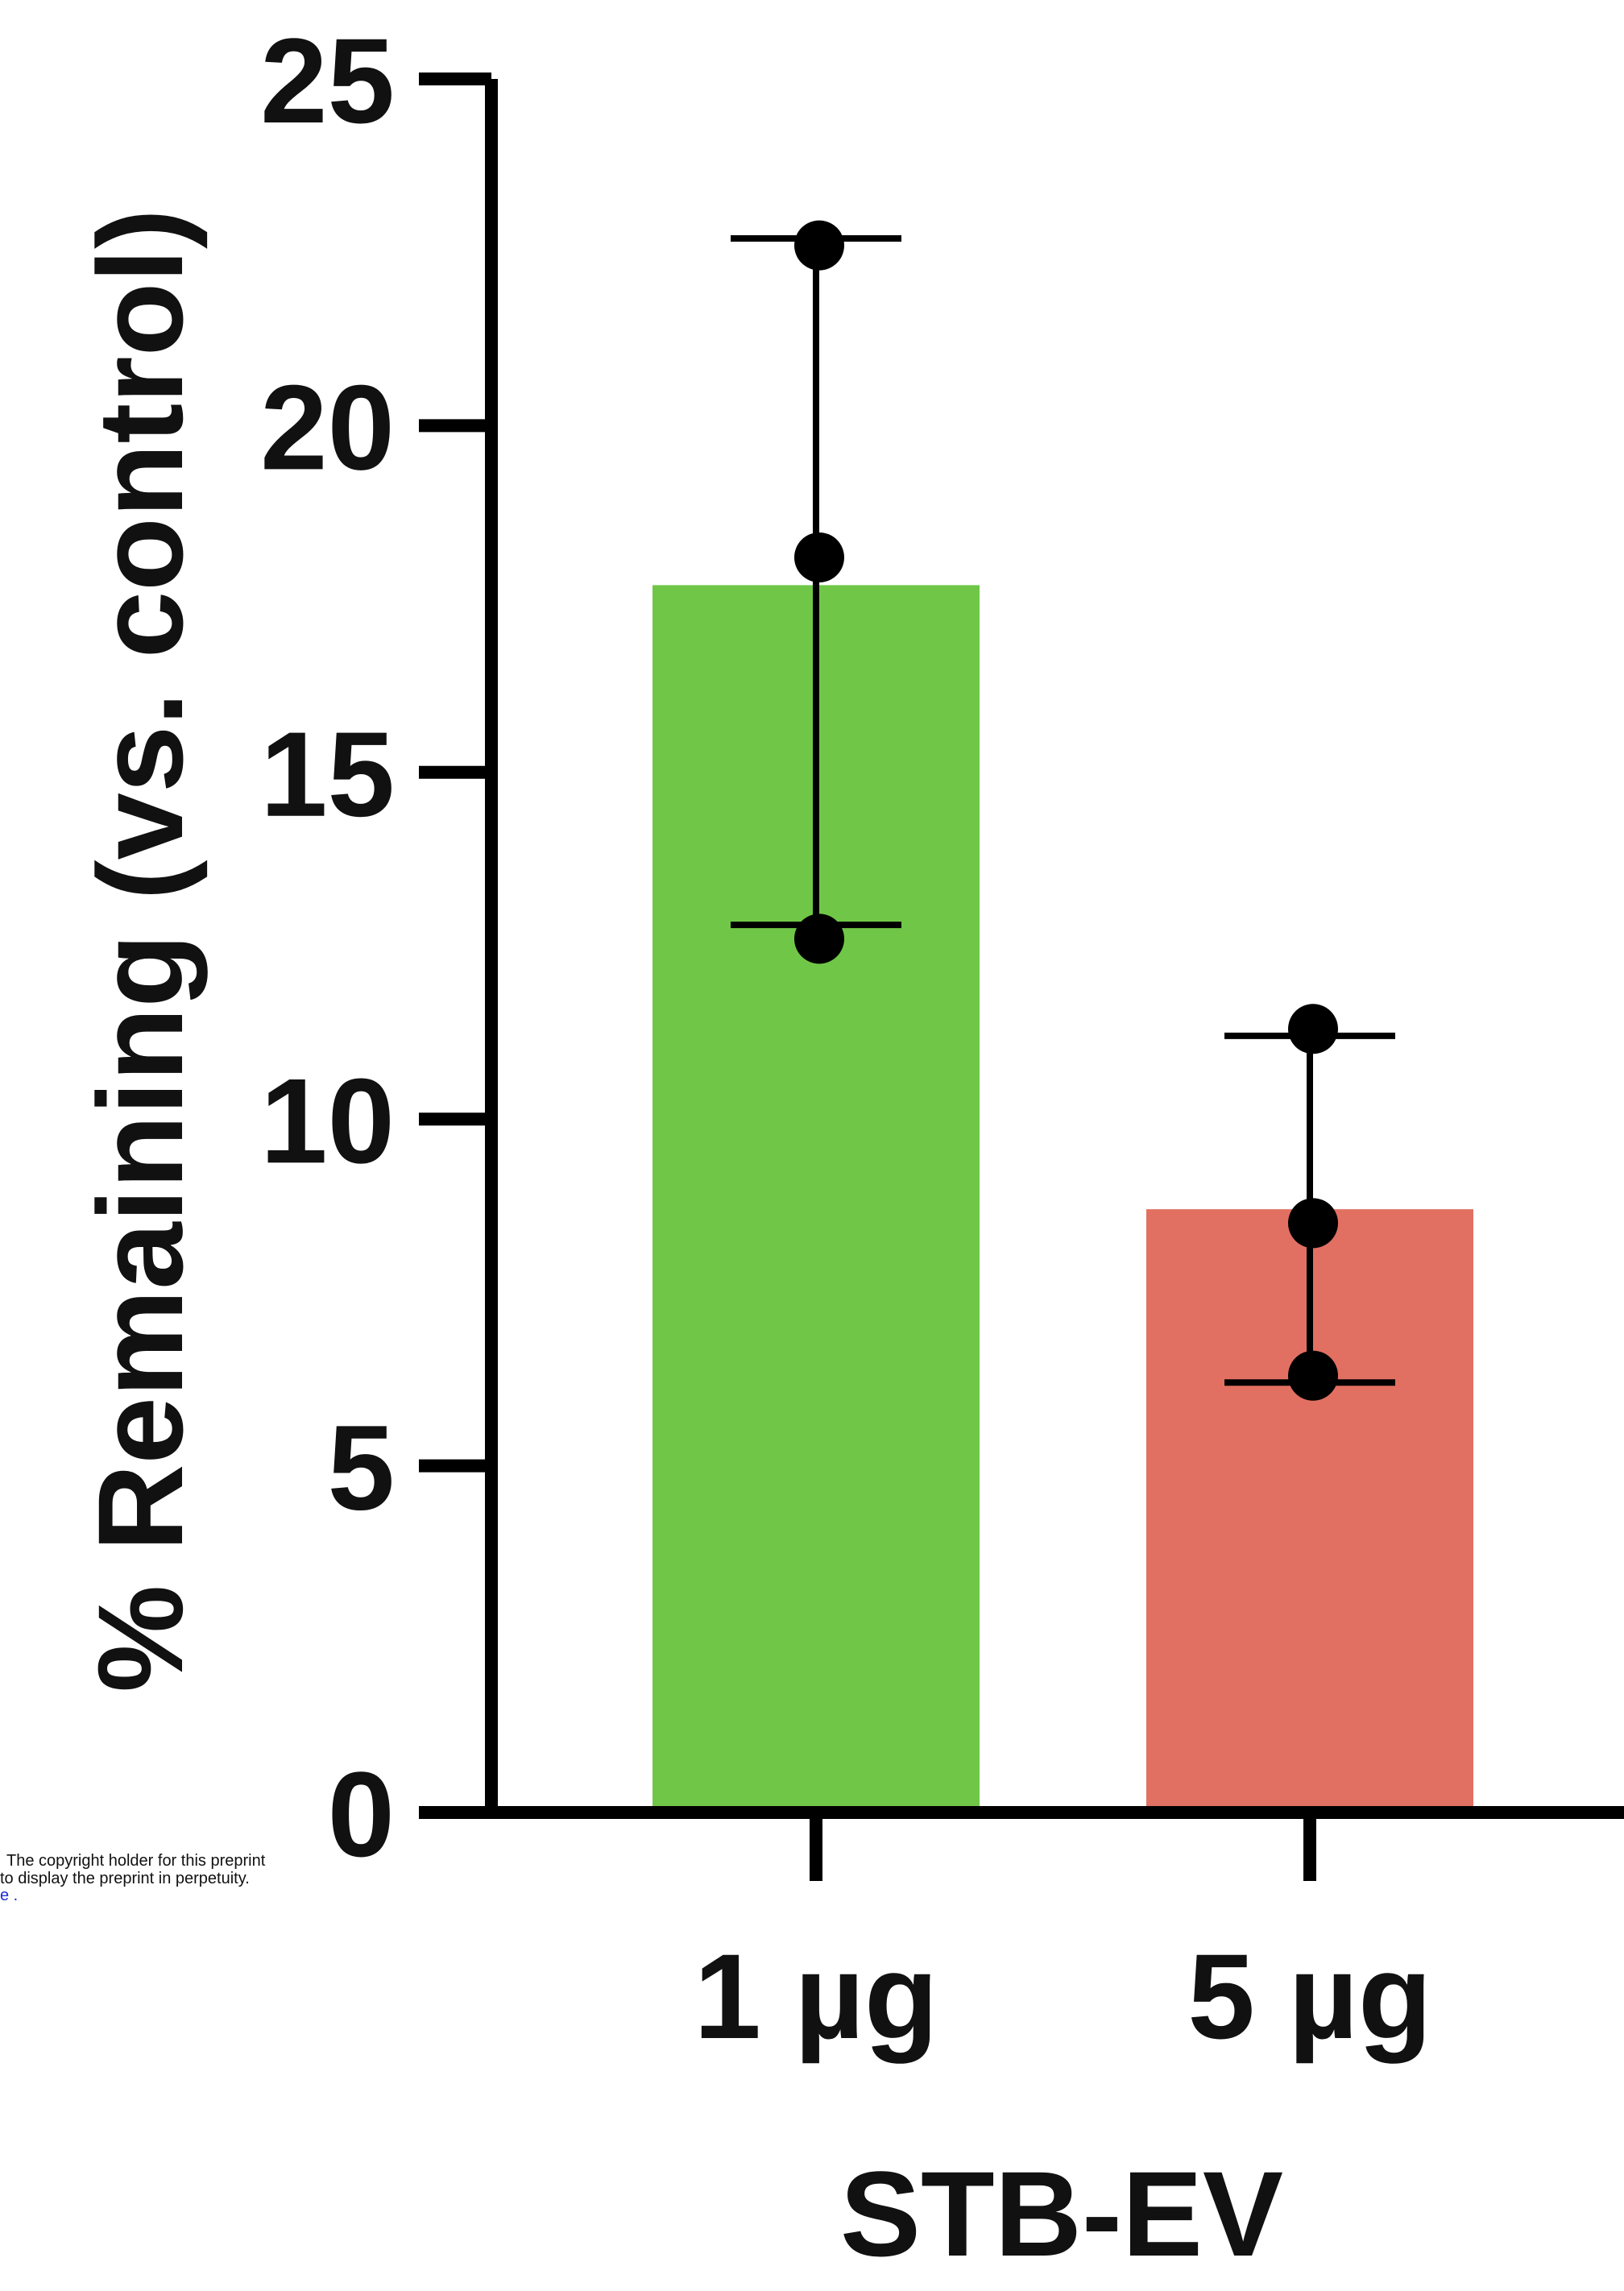 This screenshot has width=1624, height=2291. What do you see at coordinates (125, 1878) in the screenshot?
I see `preprint-notice-line-2: to display the preprint in perpetuity.` at bounding box center [125, 1878].